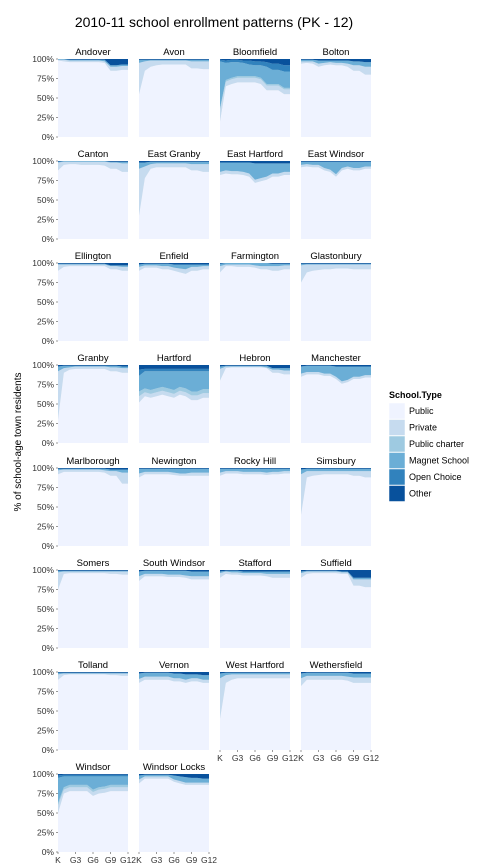  Describe the element at coordinates (338, 711) in the screenshot. I see `panel-wethersfield: Wethersfield K G3 G6 G9 G12` at that location.